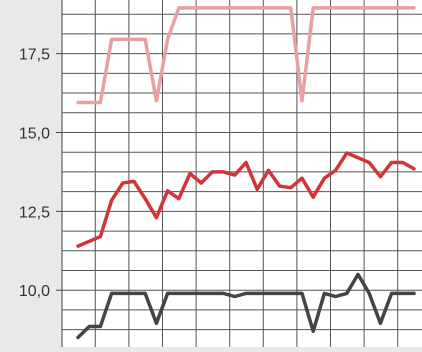 The width and height of the screenshot is (422, 352). What do you see at coordinates (34, 55) in the screenshot?
I see `y-tick-label: 17,5` at bounding box center [34, 55].